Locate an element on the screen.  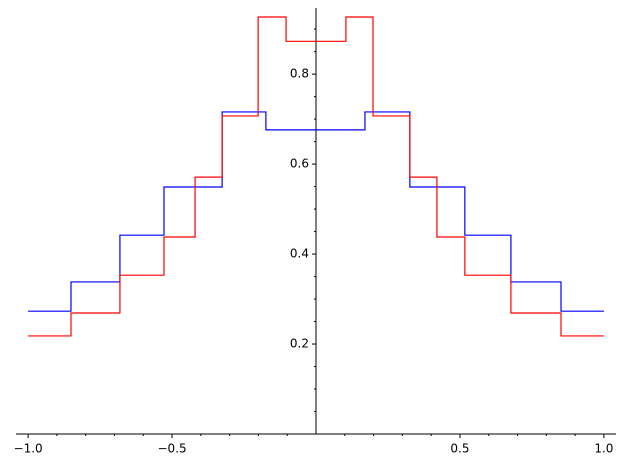
x-tick-label: −0.5 is located at coordinates (171, 449).